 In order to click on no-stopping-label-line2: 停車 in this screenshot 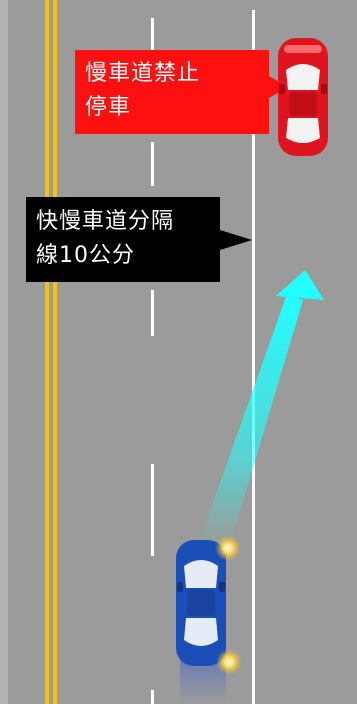, I will do `click(108, 107)`.